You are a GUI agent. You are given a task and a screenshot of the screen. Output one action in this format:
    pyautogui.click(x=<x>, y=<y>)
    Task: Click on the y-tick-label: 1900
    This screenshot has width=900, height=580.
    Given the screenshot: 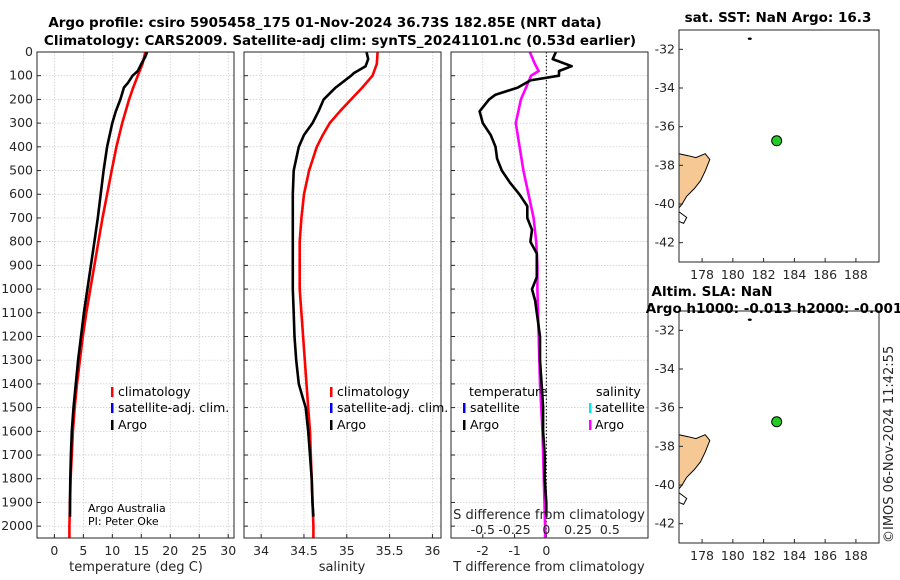 What is the action you would take?
    pyautogui.click(x=17, y=501)
    